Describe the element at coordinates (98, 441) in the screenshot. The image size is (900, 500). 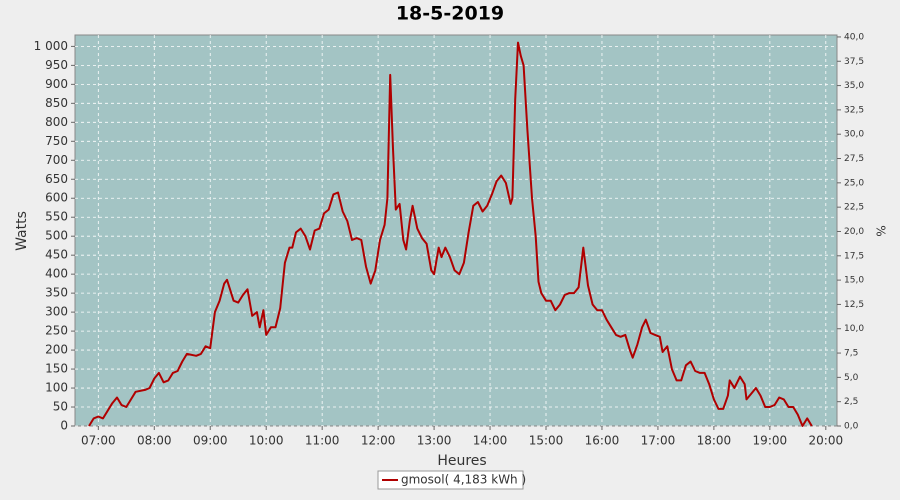
I see `x-tick-label: 07:00` at that location.